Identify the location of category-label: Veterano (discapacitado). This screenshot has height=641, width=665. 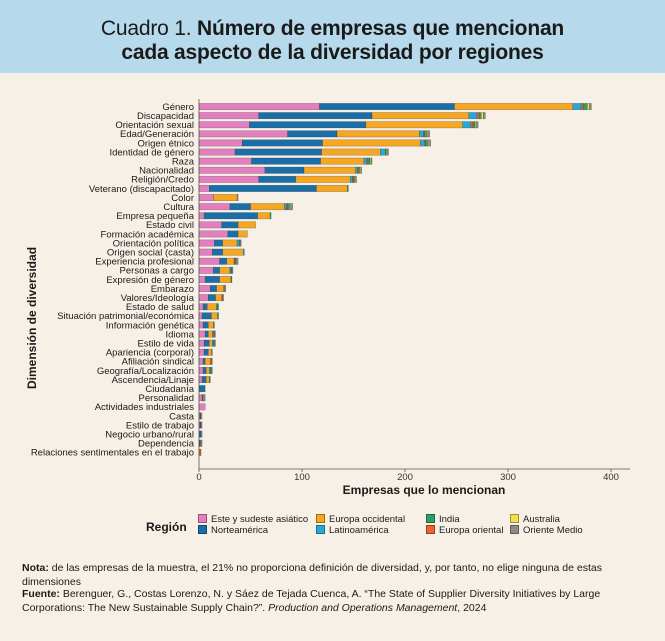
(141, 189).